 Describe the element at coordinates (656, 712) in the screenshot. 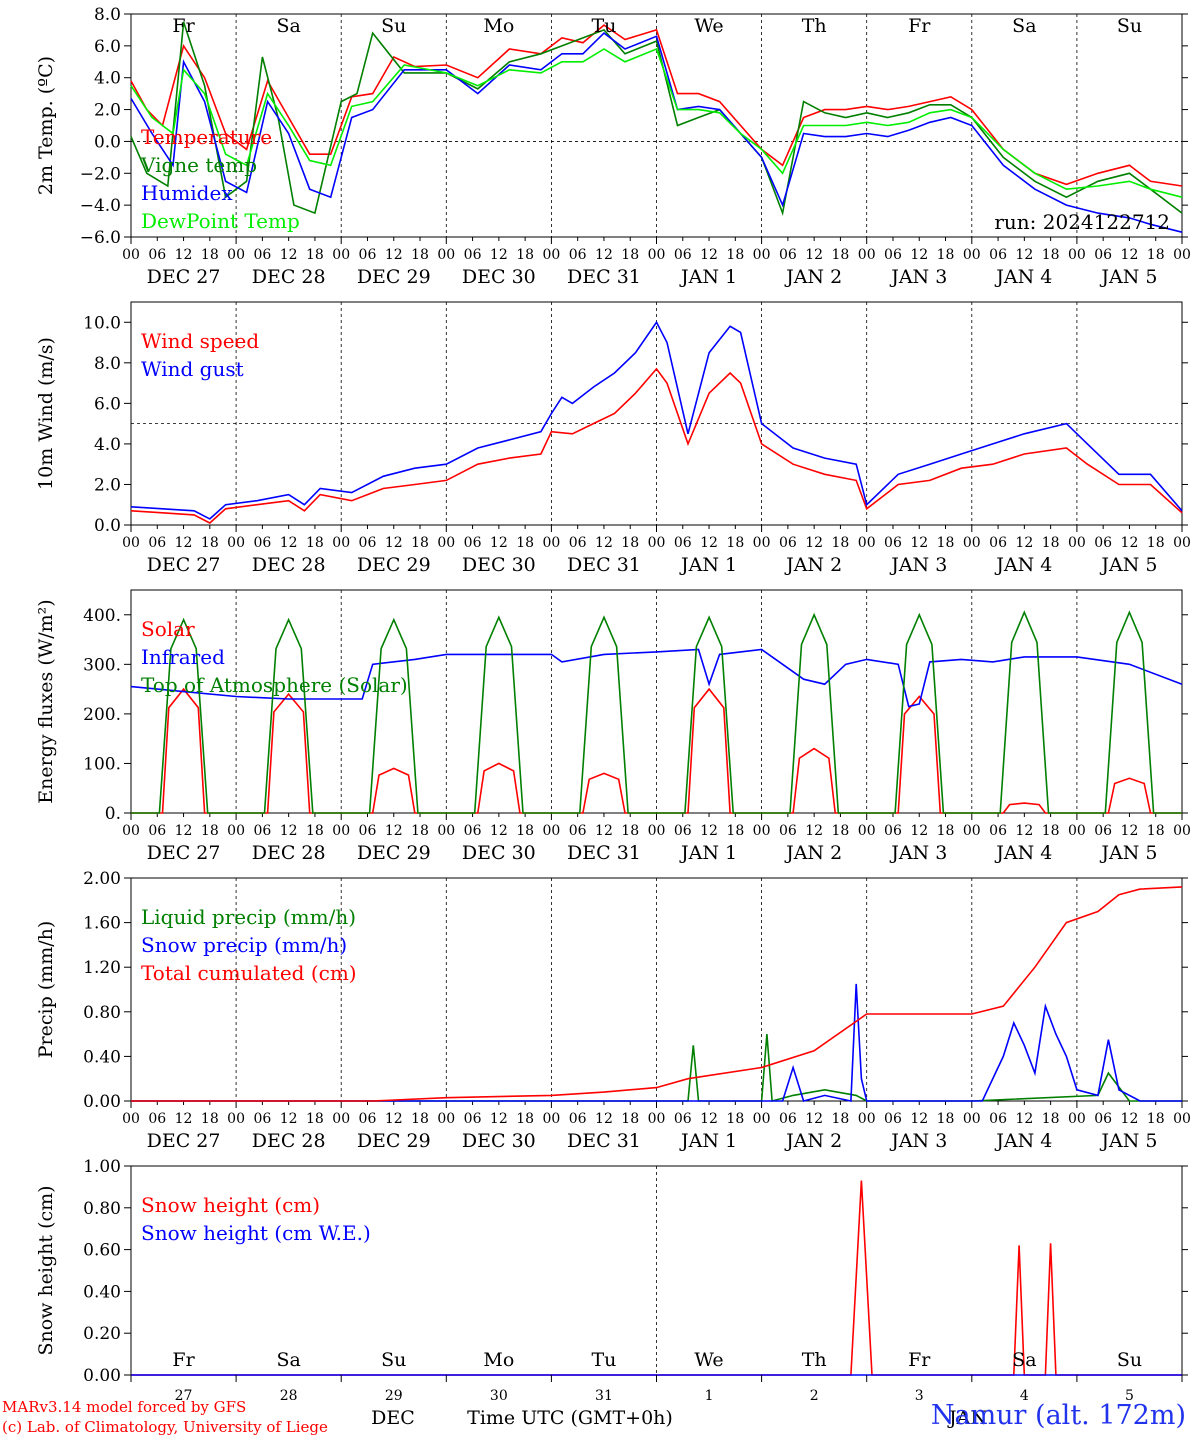

I see `series-line-top-of-atmosphere-solar` at that location.